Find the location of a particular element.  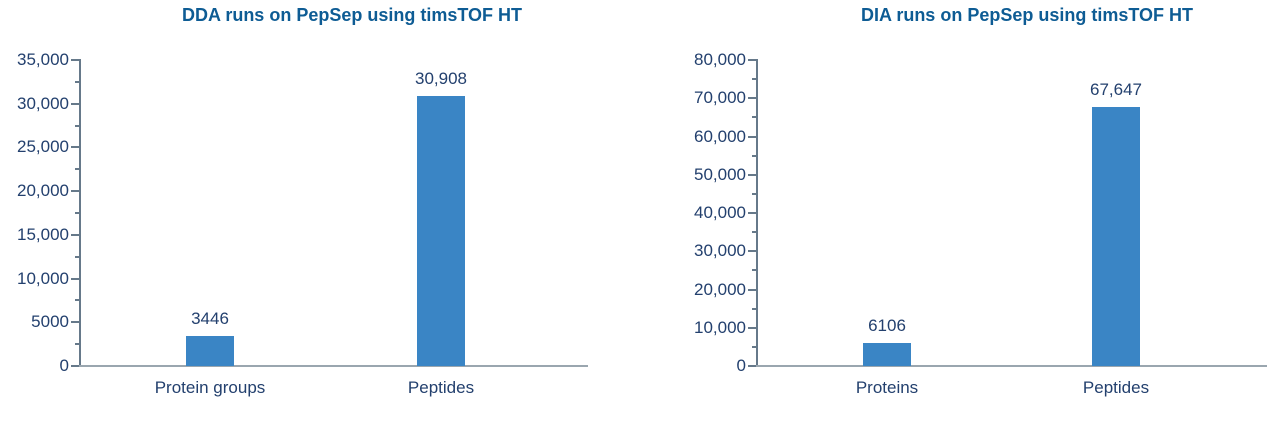

chart-title-dia: DIA runs on PepSep using timsTOF HT is located at coordinates (1027, 15).